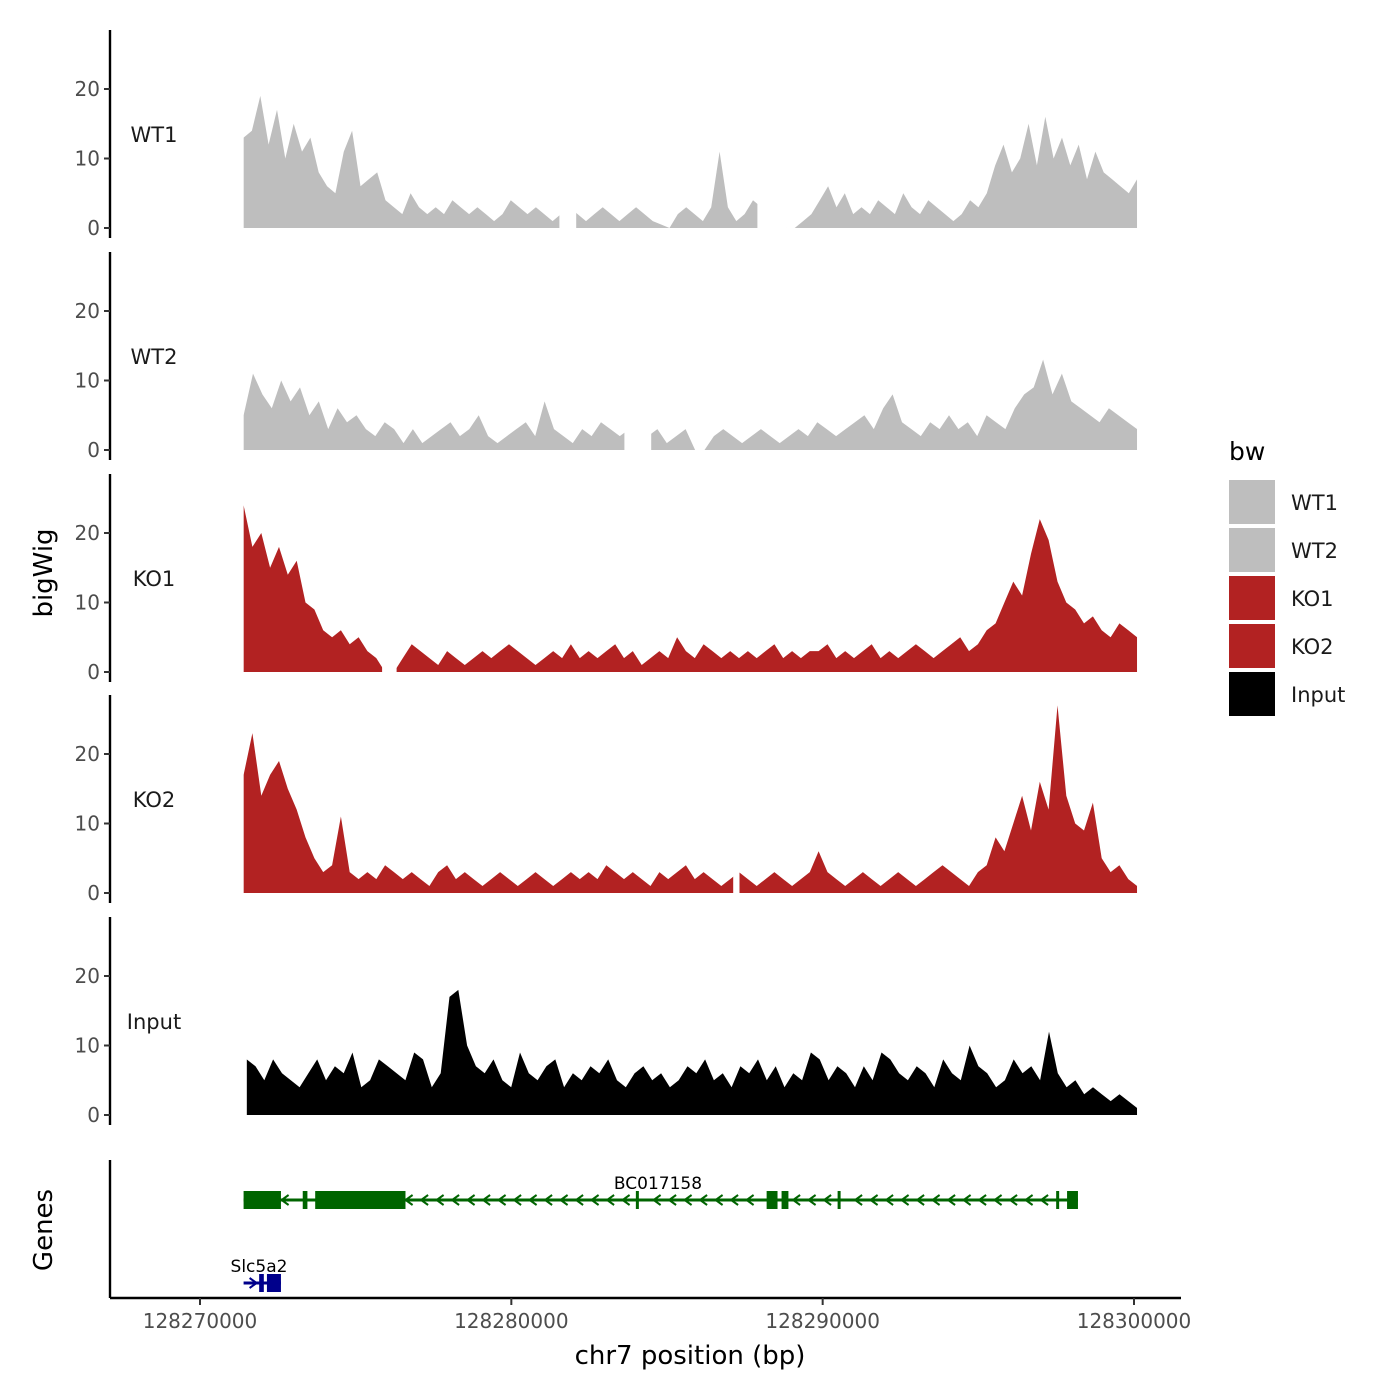 Image resolution: width=1400 pixels, height=1400 pixels. I want to click on gene-slc5a2: Slc5a2, so click(259, 1274).